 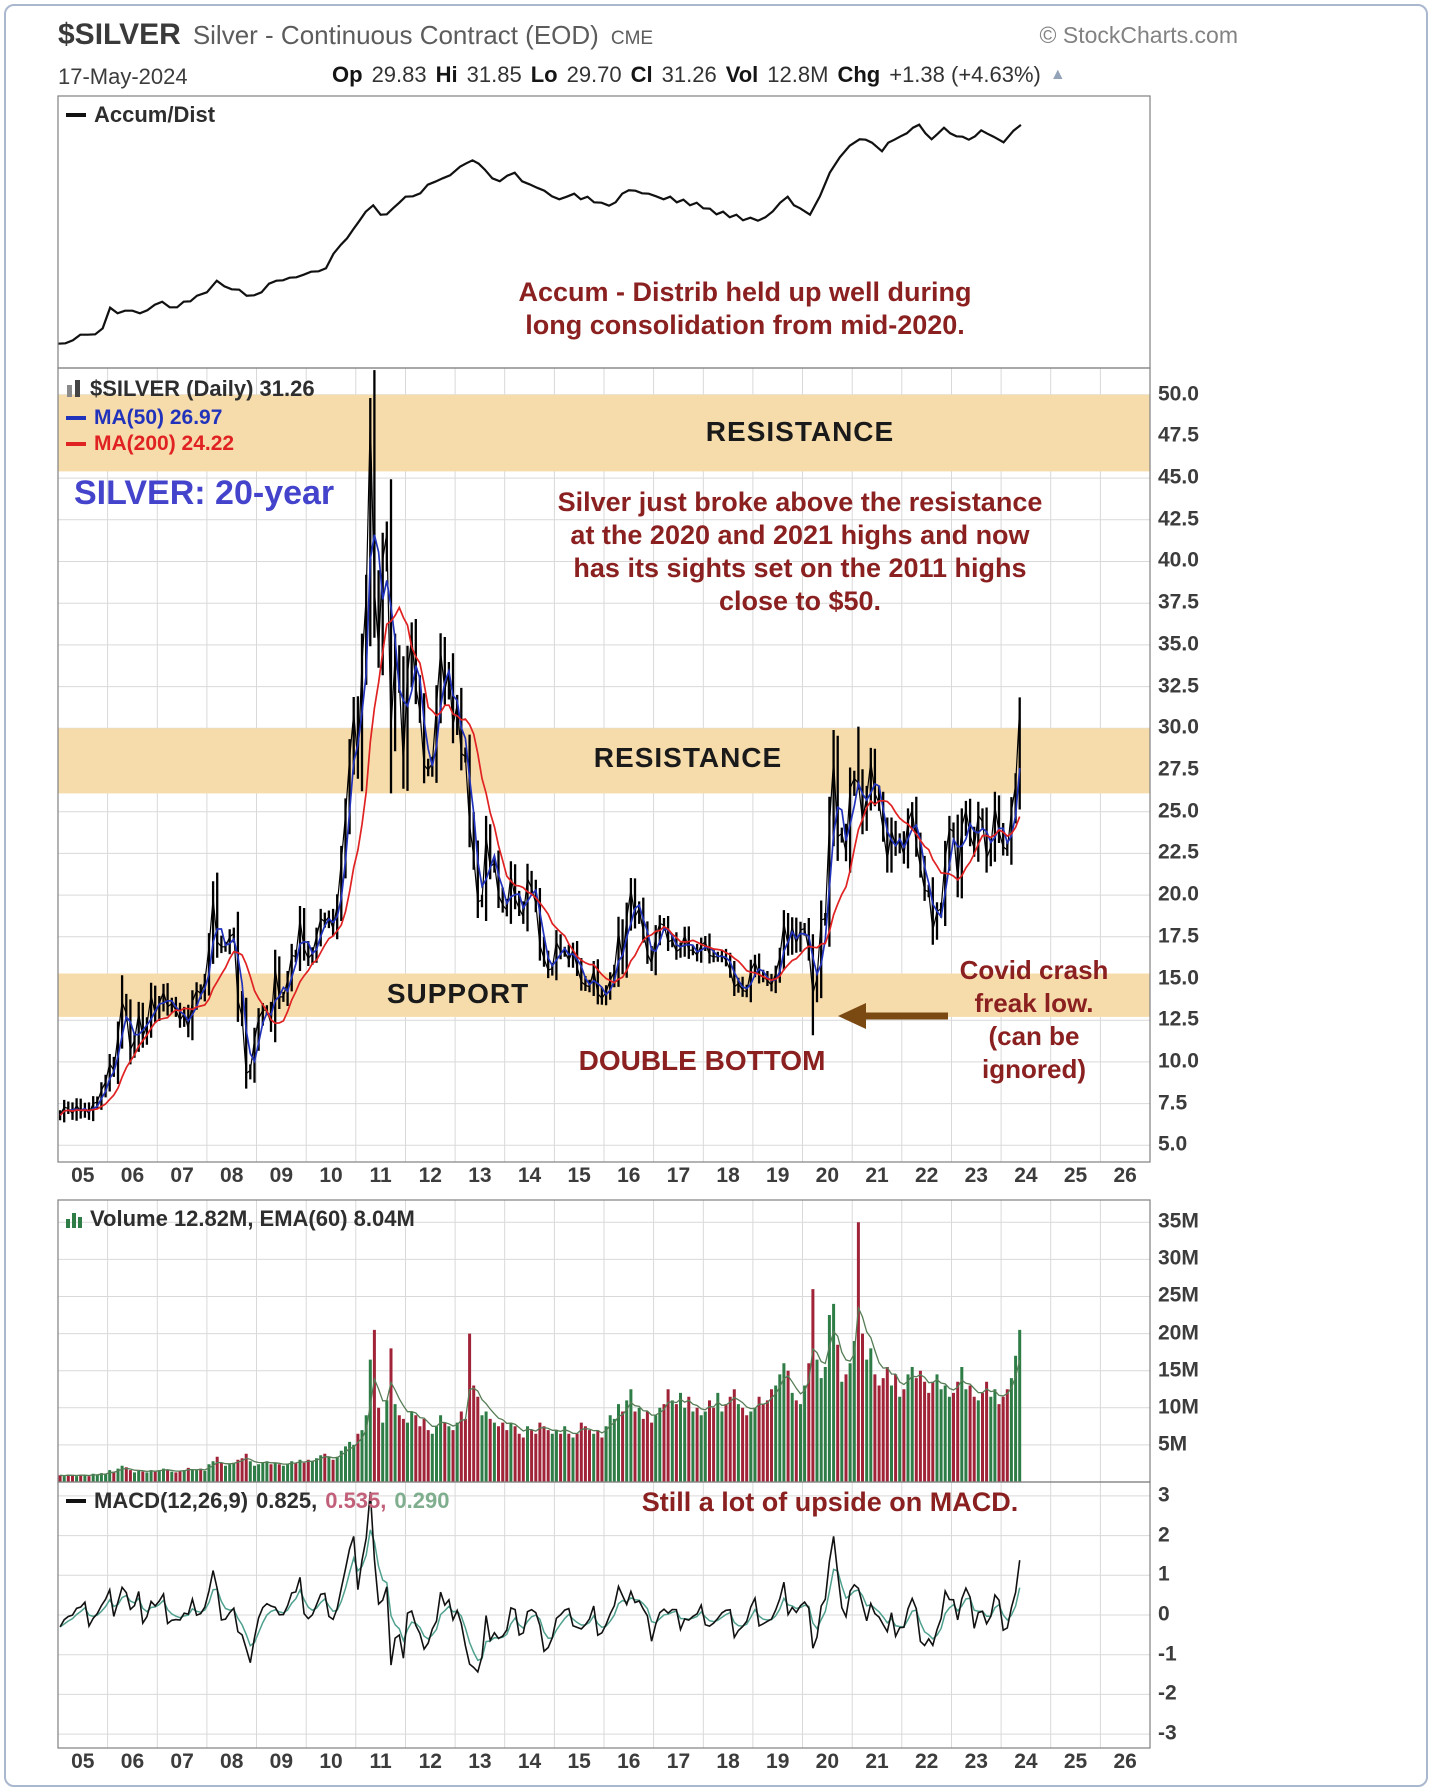 What do you see at coordinates (1167, 1693) in the screenshot?
I see `macd-axis-label: -2` at bounding box center [1167, 1693].